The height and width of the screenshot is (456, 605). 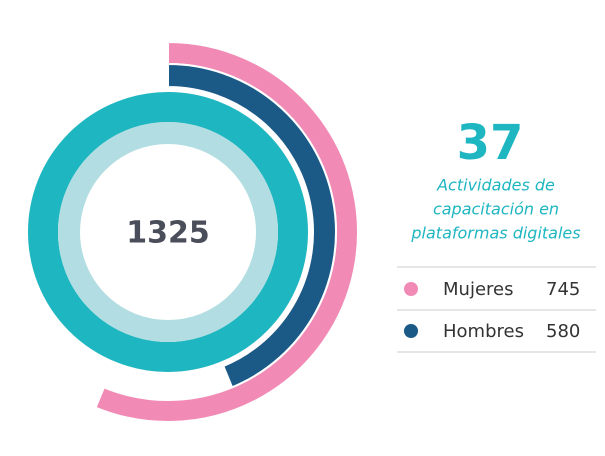 I want to click on legend-value: 745, so click(x=563, y=289).